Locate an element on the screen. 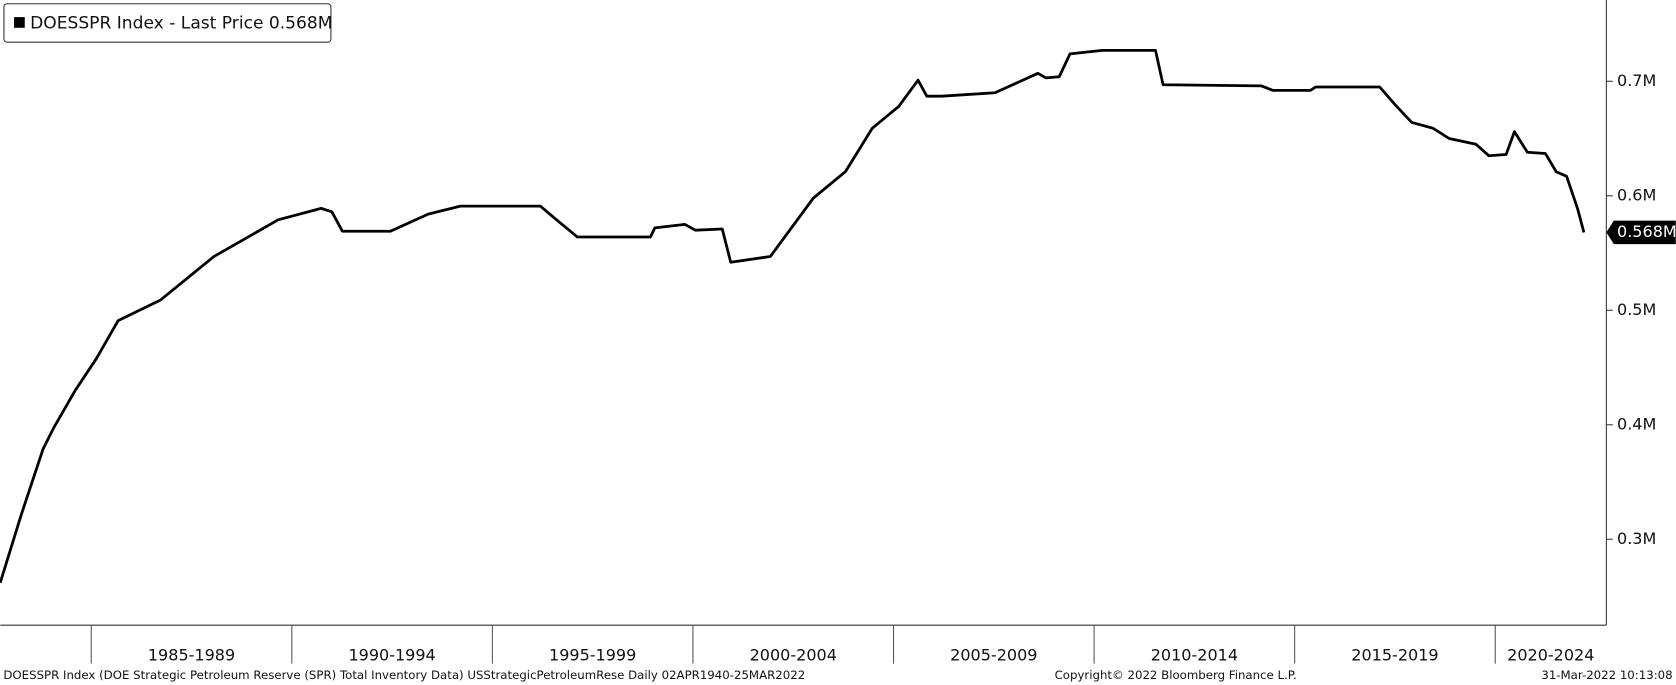 This screenshot has width=1676, height=685. y-tick-label: 0.7M is located at coordinates (1636, 80).